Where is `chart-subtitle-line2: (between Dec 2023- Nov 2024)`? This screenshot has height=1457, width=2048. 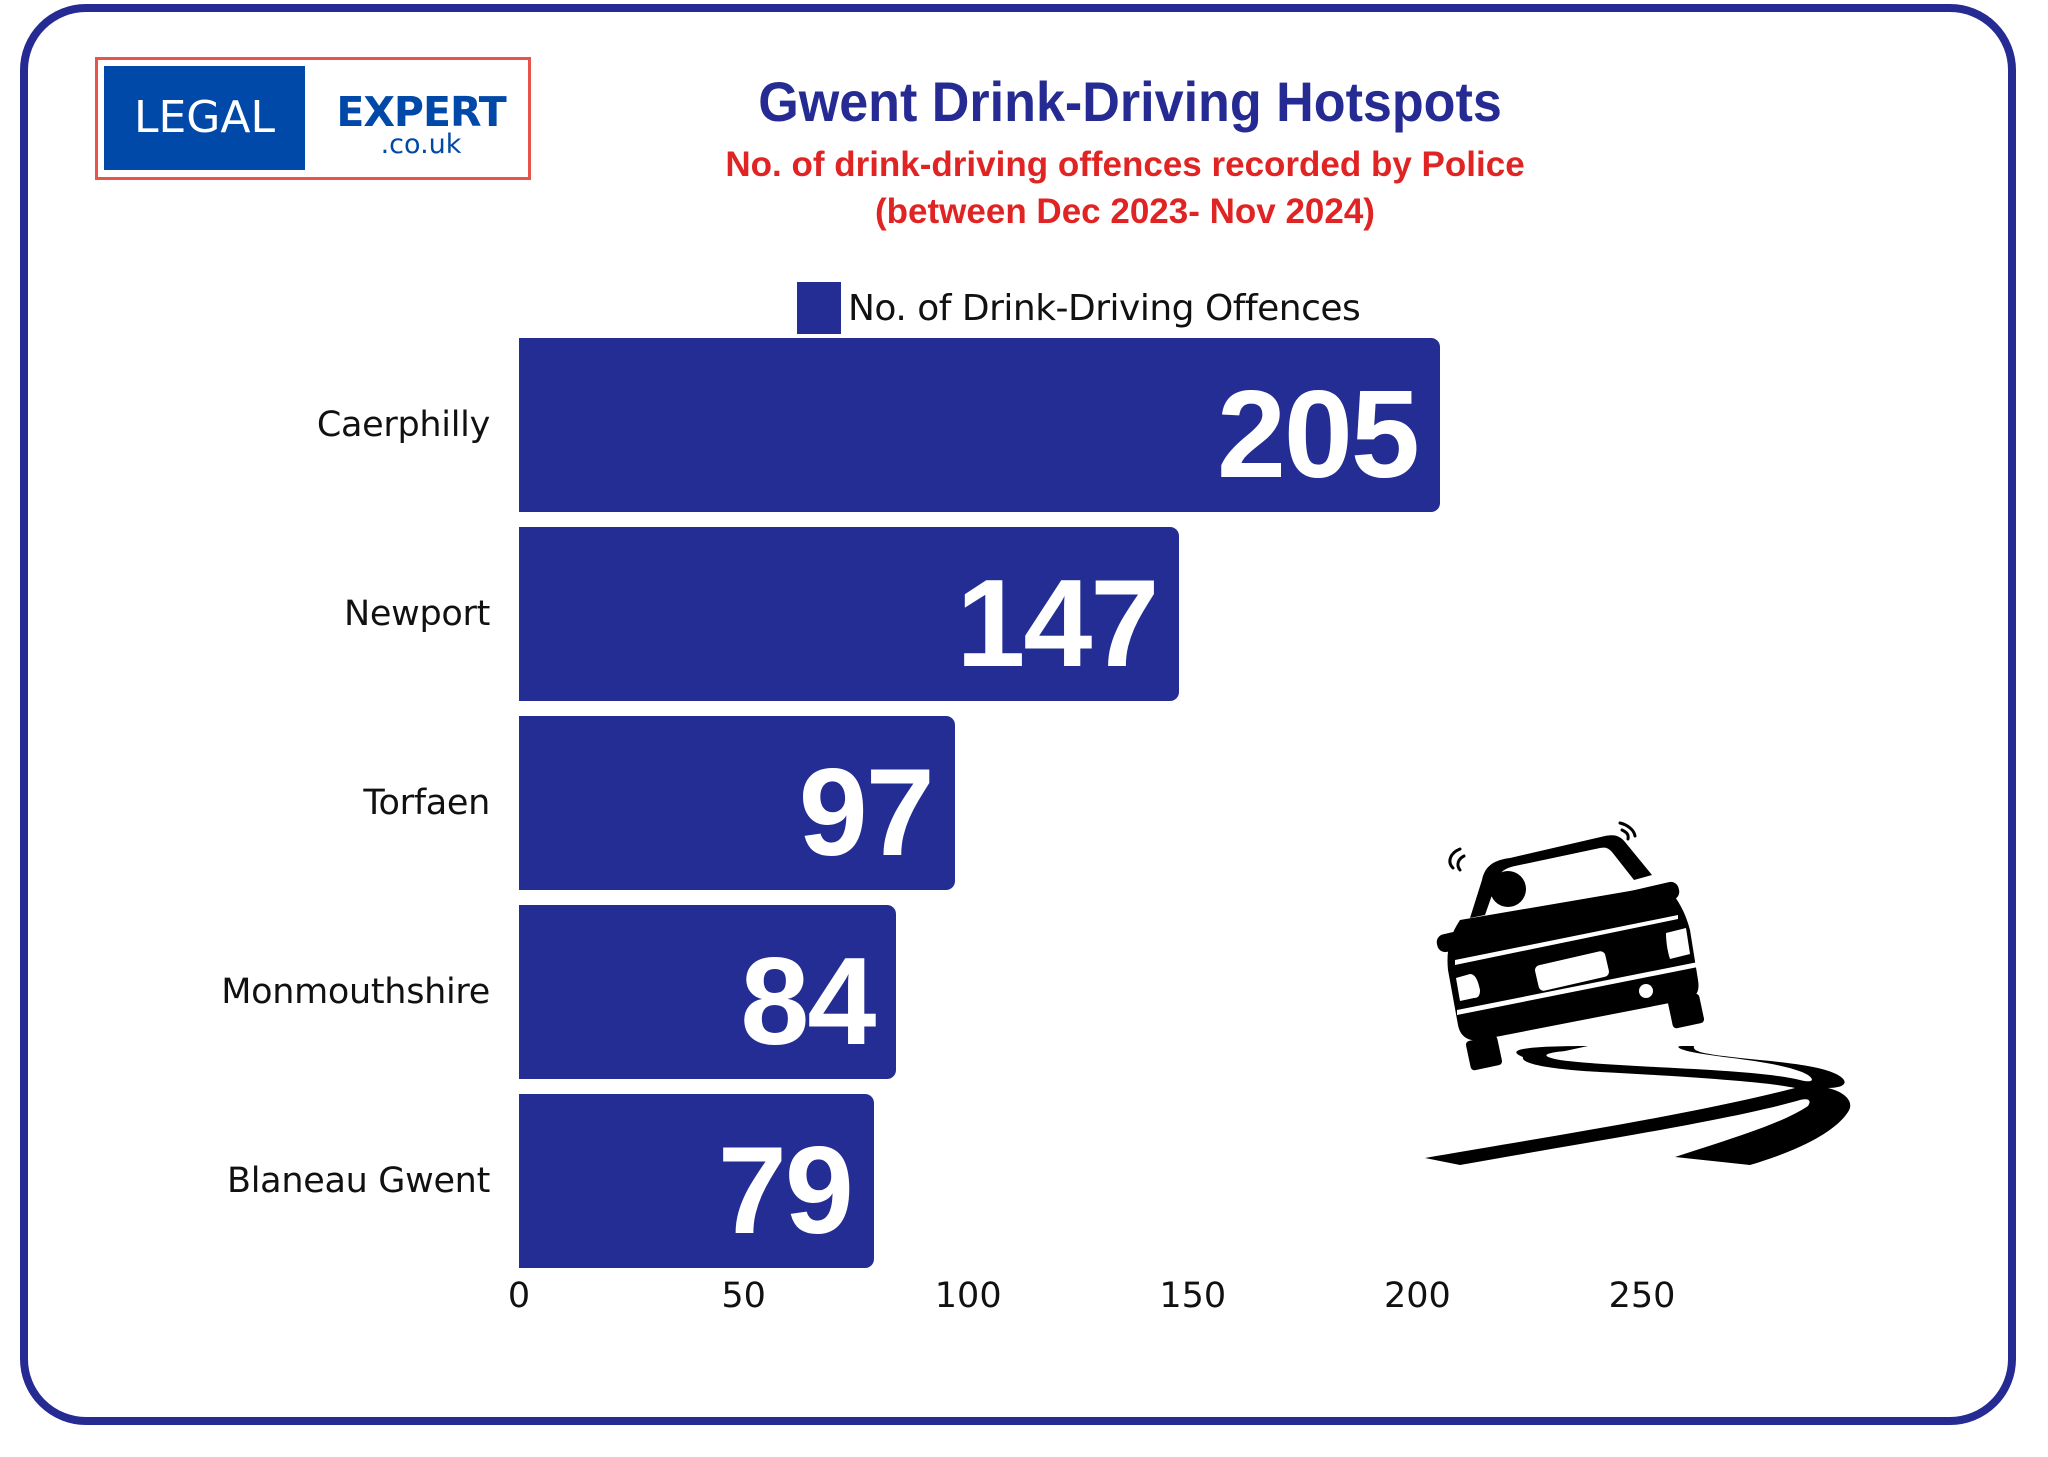 chart-subtitle-line2: (between Dec 2023- Nov 2024) is located at coordinates (1125, 211).